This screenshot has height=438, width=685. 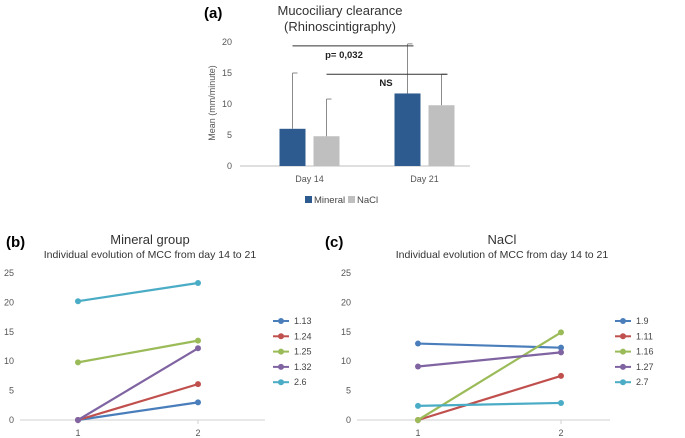 I want to click on panel-a-label: (a), so click(x=213, y=13).